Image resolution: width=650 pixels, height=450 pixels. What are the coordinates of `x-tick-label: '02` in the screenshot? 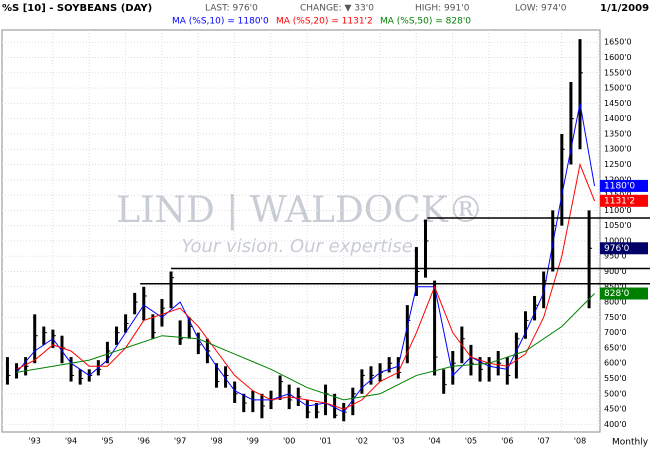 It's located at (362, 441).